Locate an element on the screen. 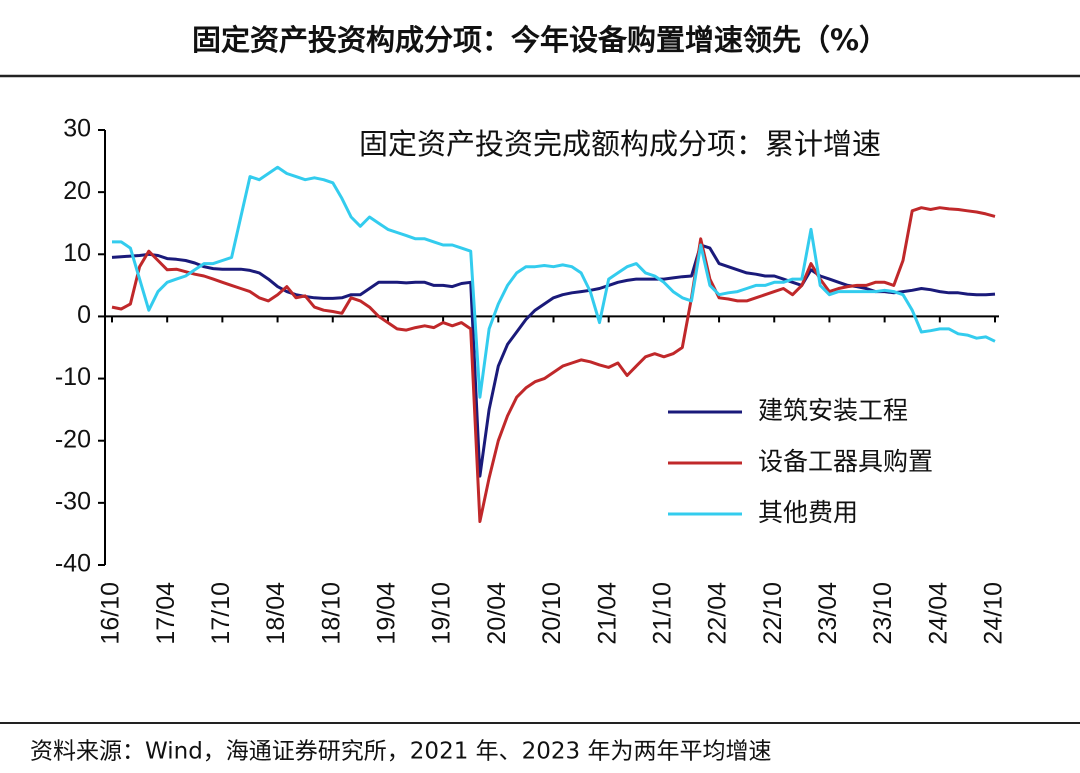  x-tick-label: 20/04 is located at coordinates (497, 613).